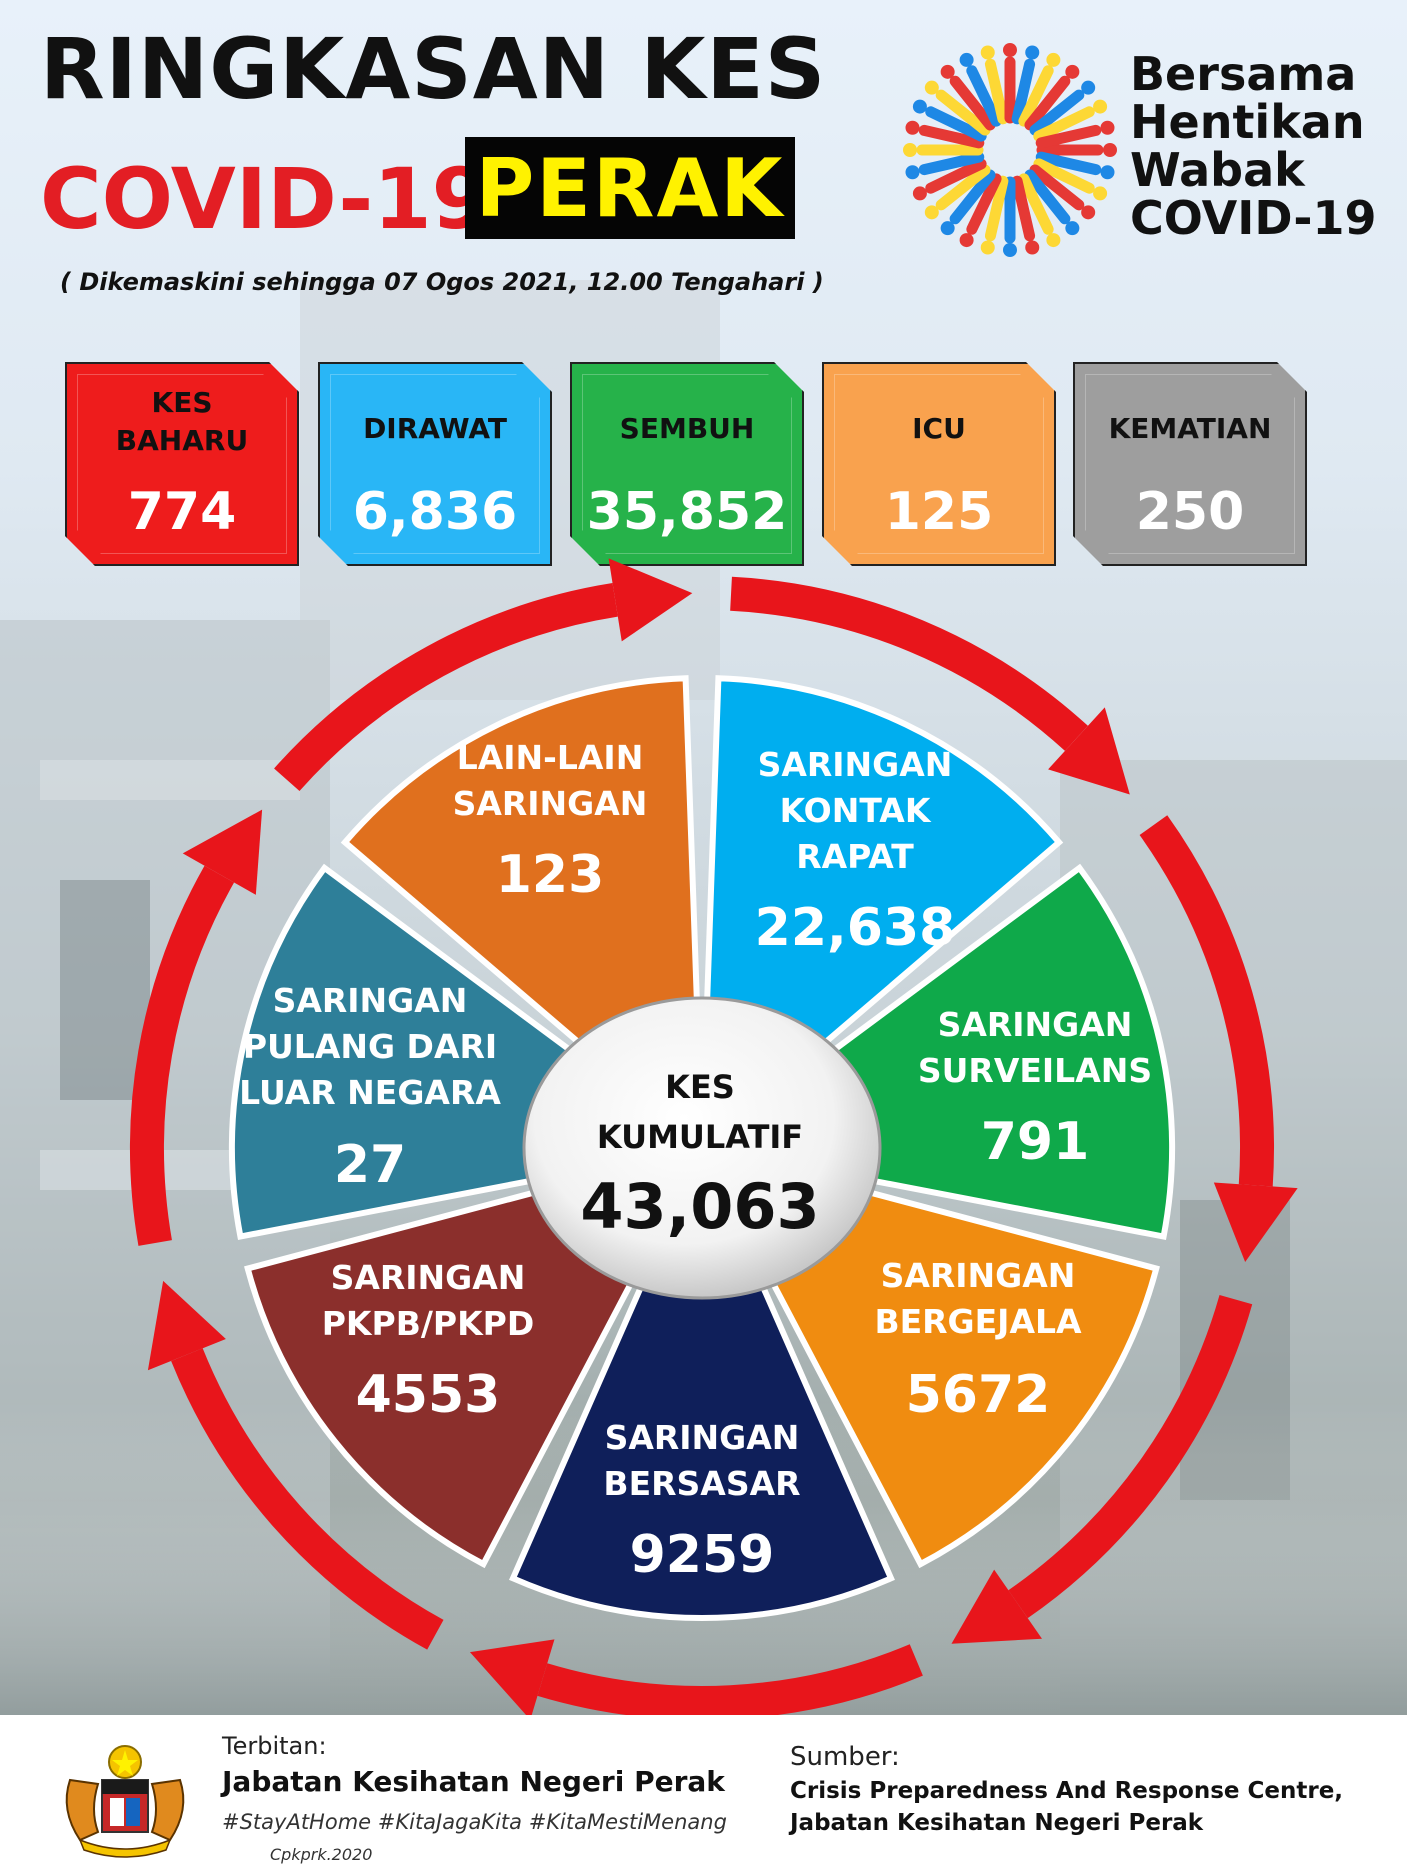 The image size is (1407, 1875). I want to click on state-label: PERAK, so click(630, 188).